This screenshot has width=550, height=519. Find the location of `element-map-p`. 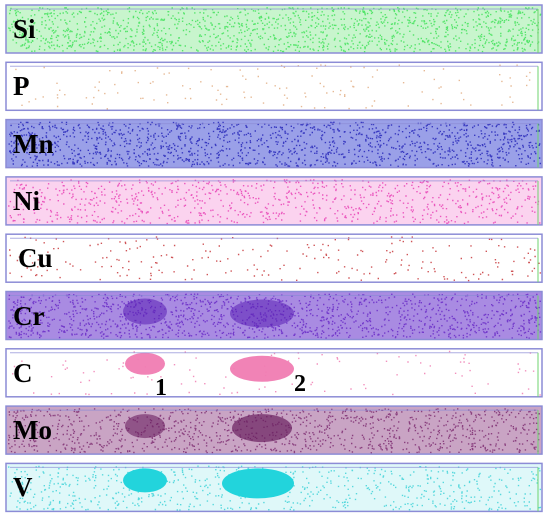

element-map-p is located at coordinates (274, 86).